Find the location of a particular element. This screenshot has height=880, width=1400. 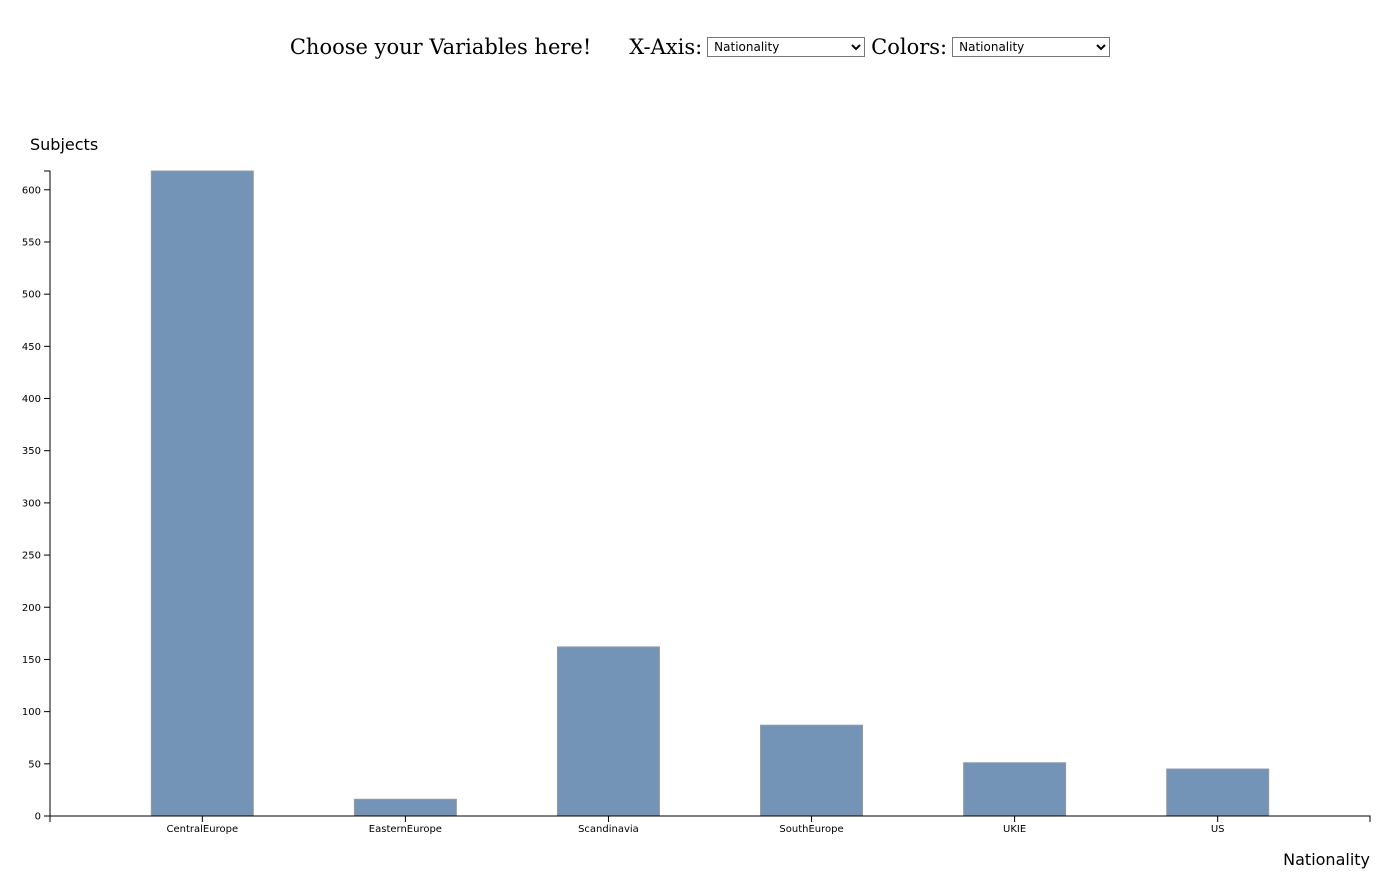

bar-ukie is located at coordinates (1015, 789).